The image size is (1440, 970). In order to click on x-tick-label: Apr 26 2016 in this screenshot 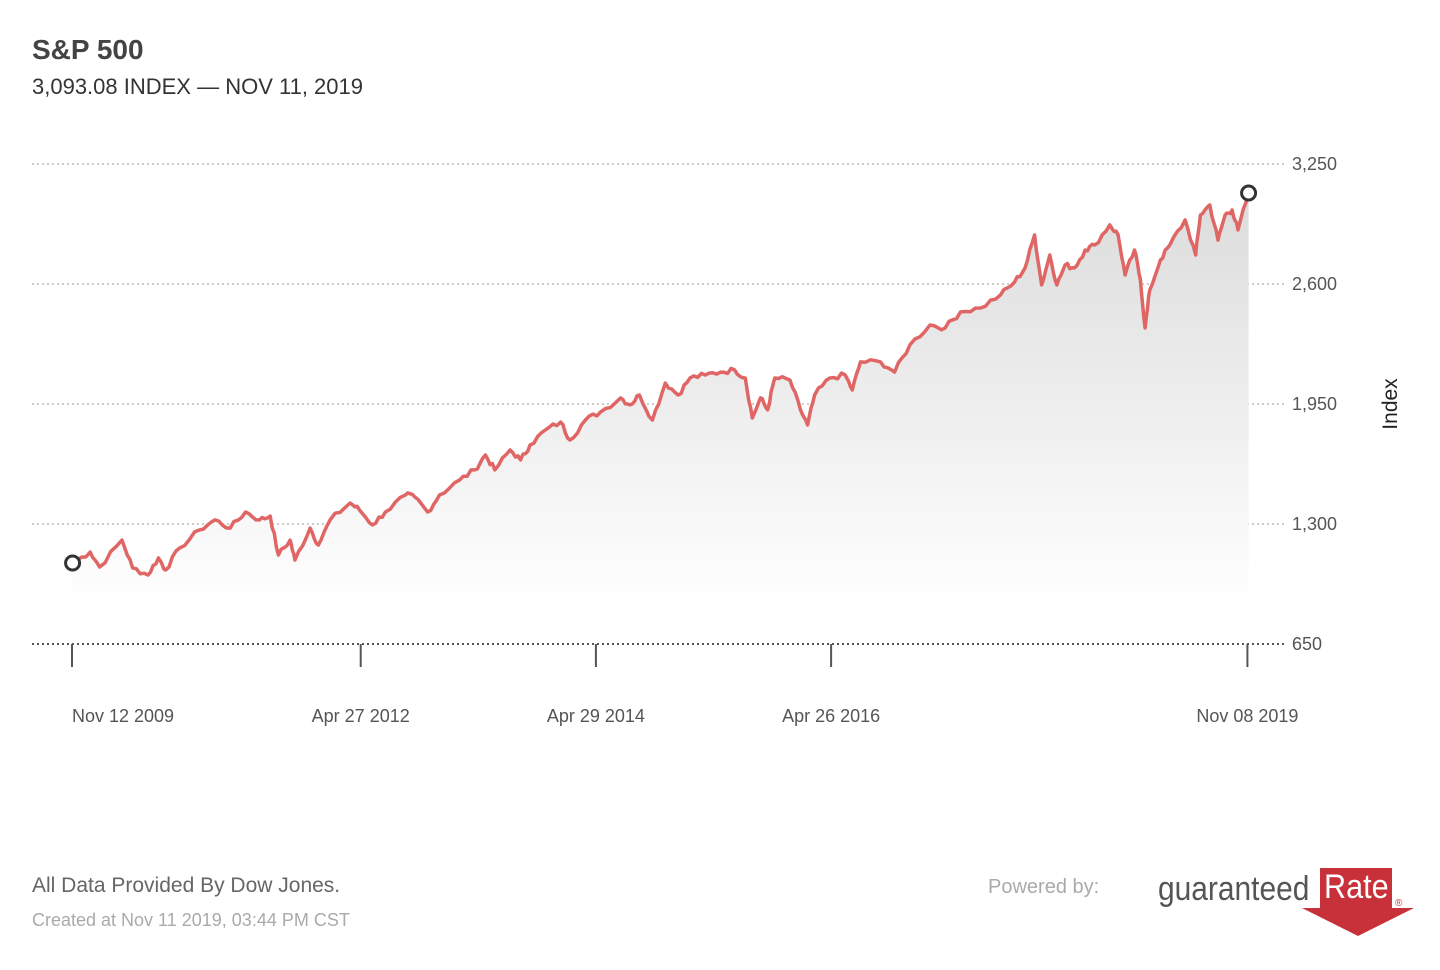, I will do `click(831, 716)`.